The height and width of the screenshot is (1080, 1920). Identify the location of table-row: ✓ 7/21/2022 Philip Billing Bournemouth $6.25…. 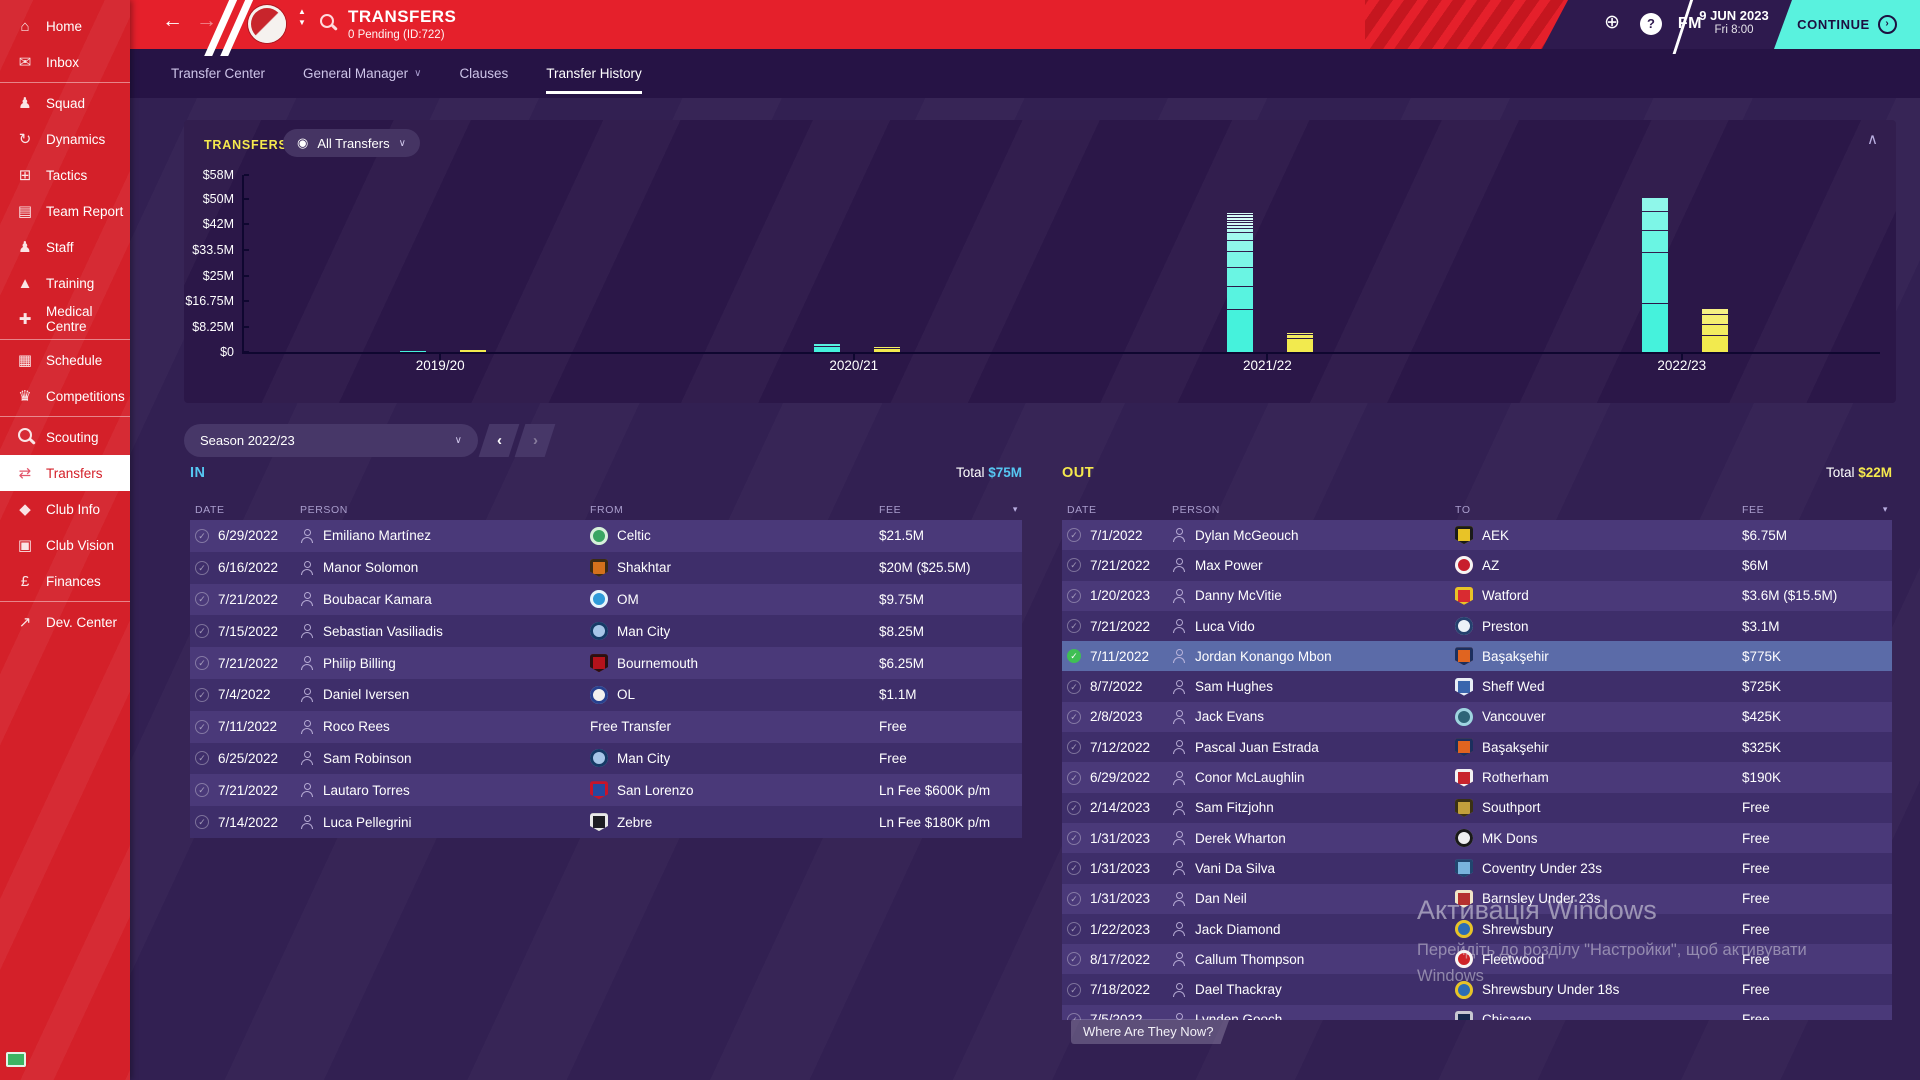
(606, 663).